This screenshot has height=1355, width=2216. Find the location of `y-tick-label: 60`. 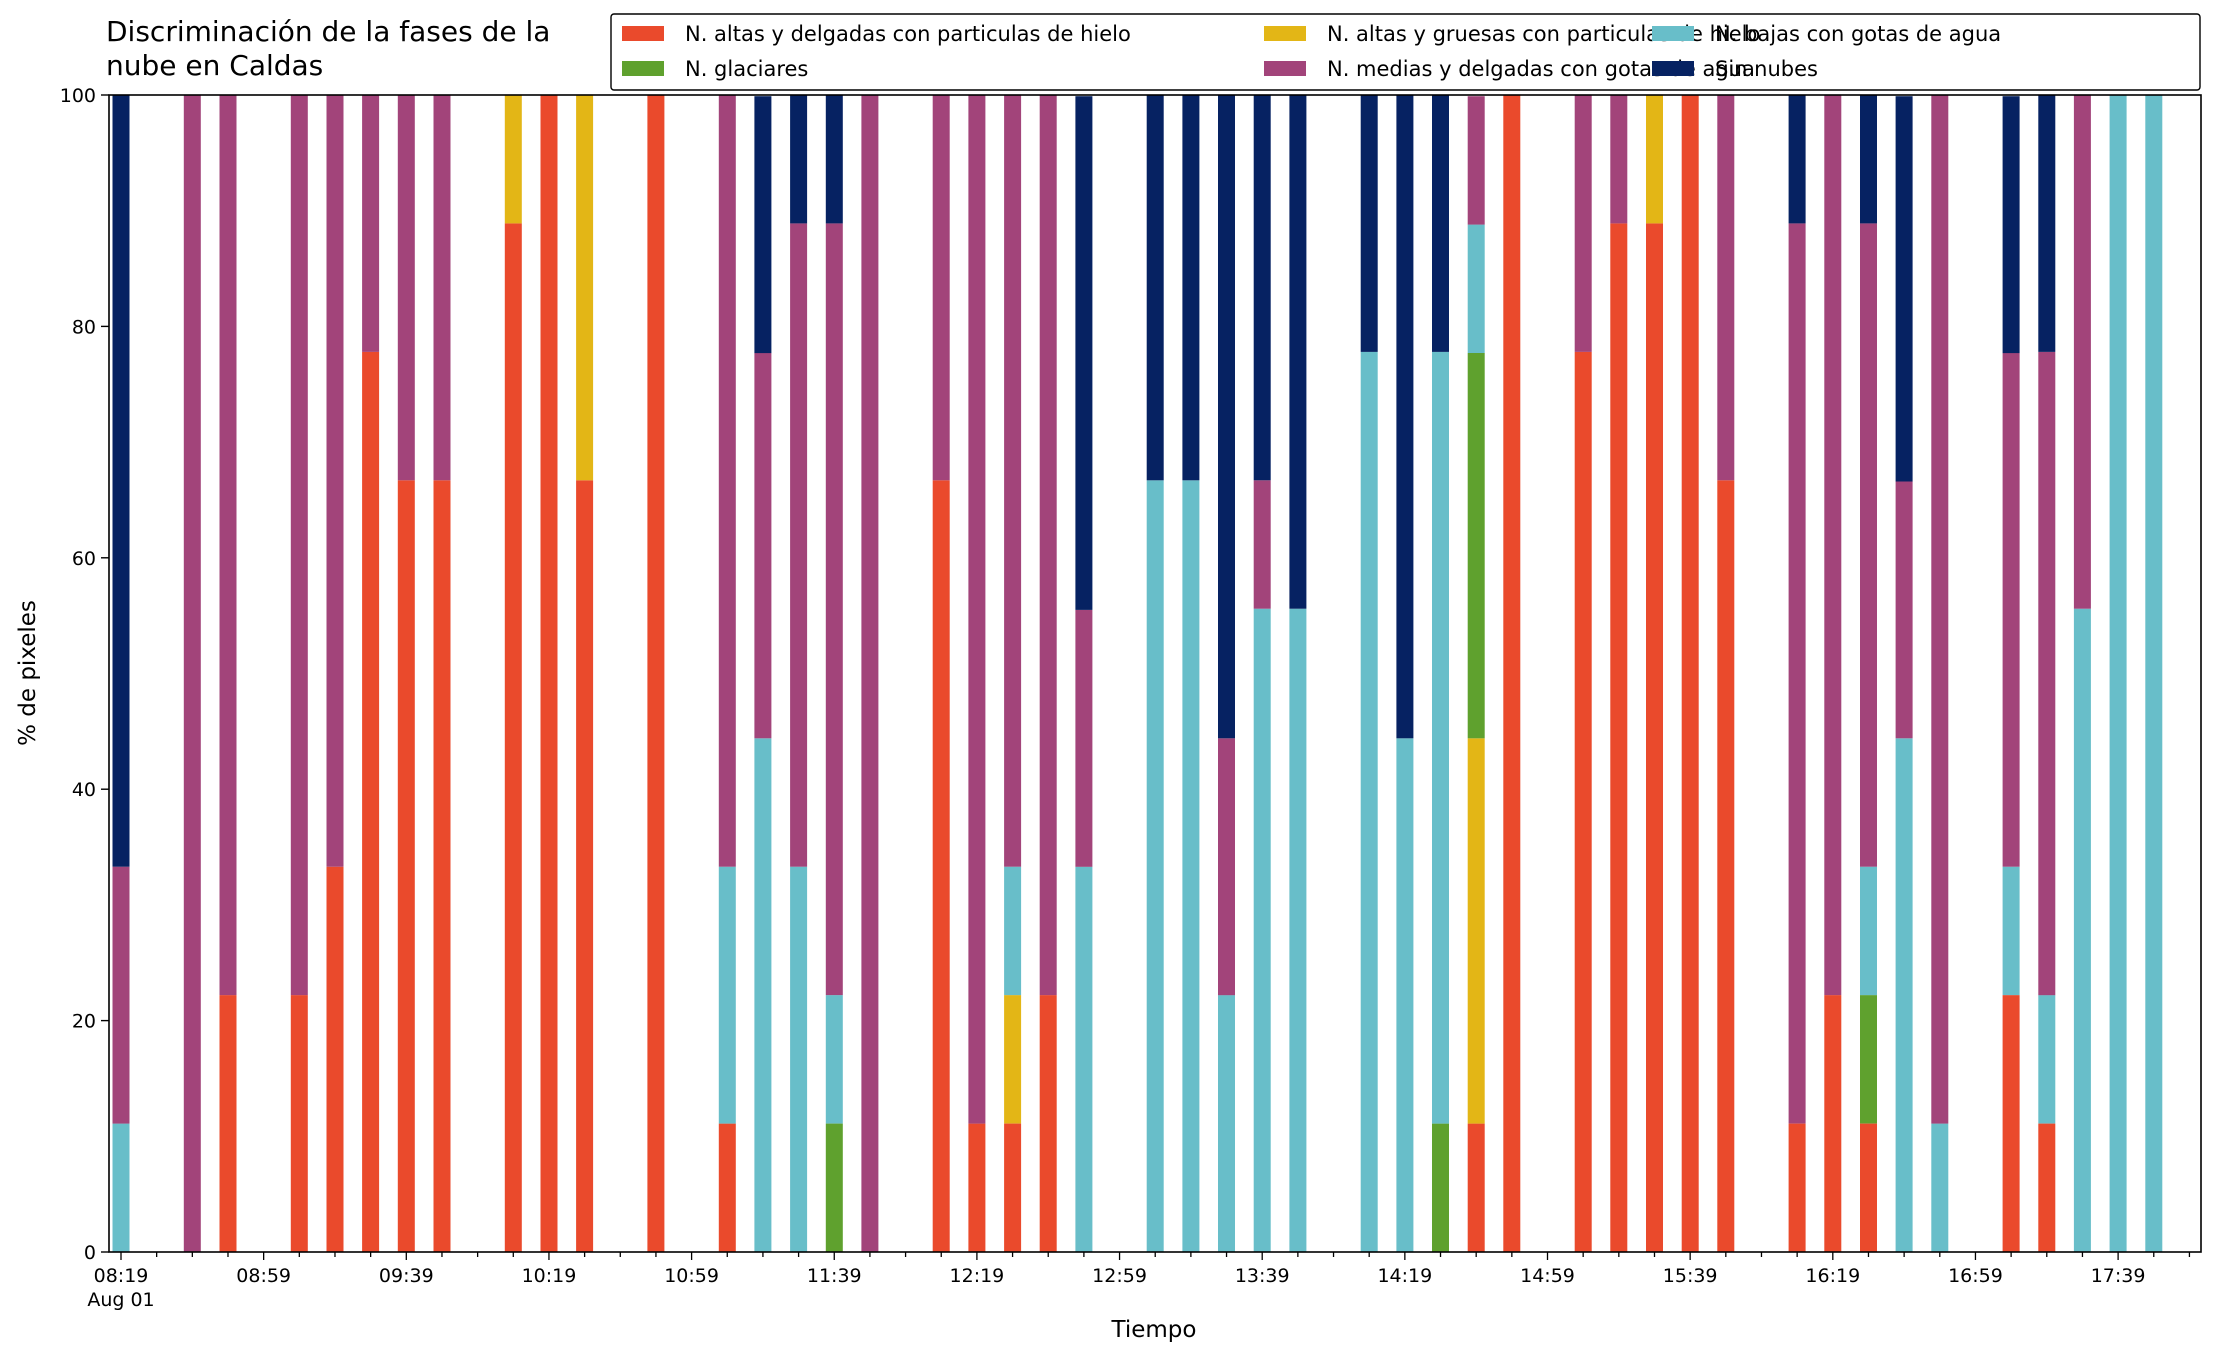

y-tick-label: 60 is located at coordinates (84, 559).